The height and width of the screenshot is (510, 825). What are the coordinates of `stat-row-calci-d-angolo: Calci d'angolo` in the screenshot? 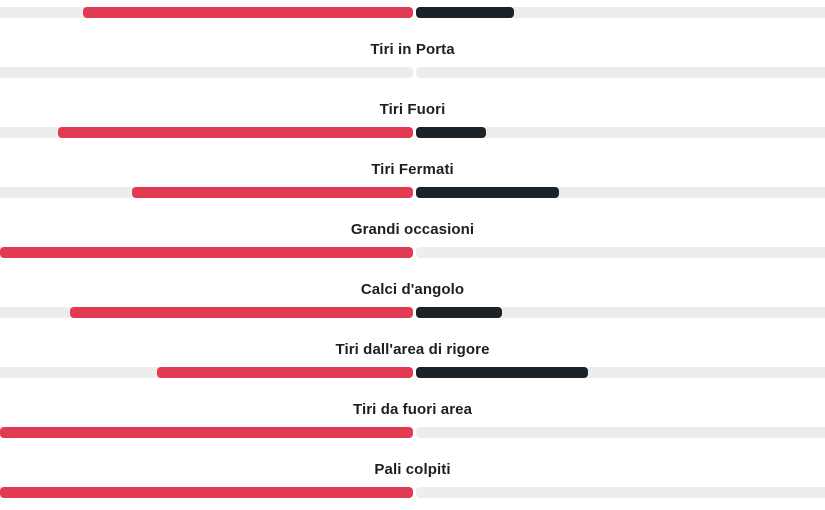 It's located at (412, 285).